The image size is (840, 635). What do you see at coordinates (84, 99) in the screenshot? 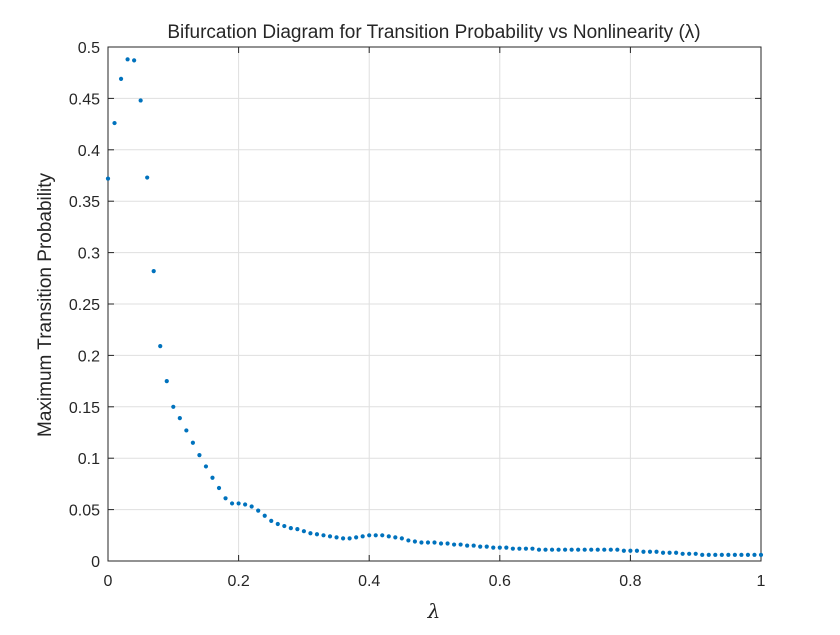
I see `y-tick-label: 0.45` at bounding box center [84, 99].